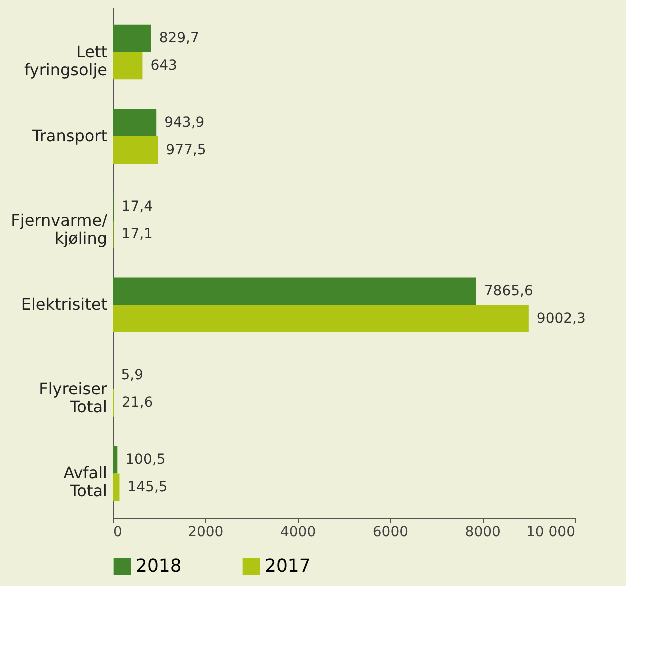 The height and width of the screenshot is (652, 648). What do you see at coordinates (390, 532) in the screenshot?
I see `x-tick-label: 6000` at bounding box center [390, 532].